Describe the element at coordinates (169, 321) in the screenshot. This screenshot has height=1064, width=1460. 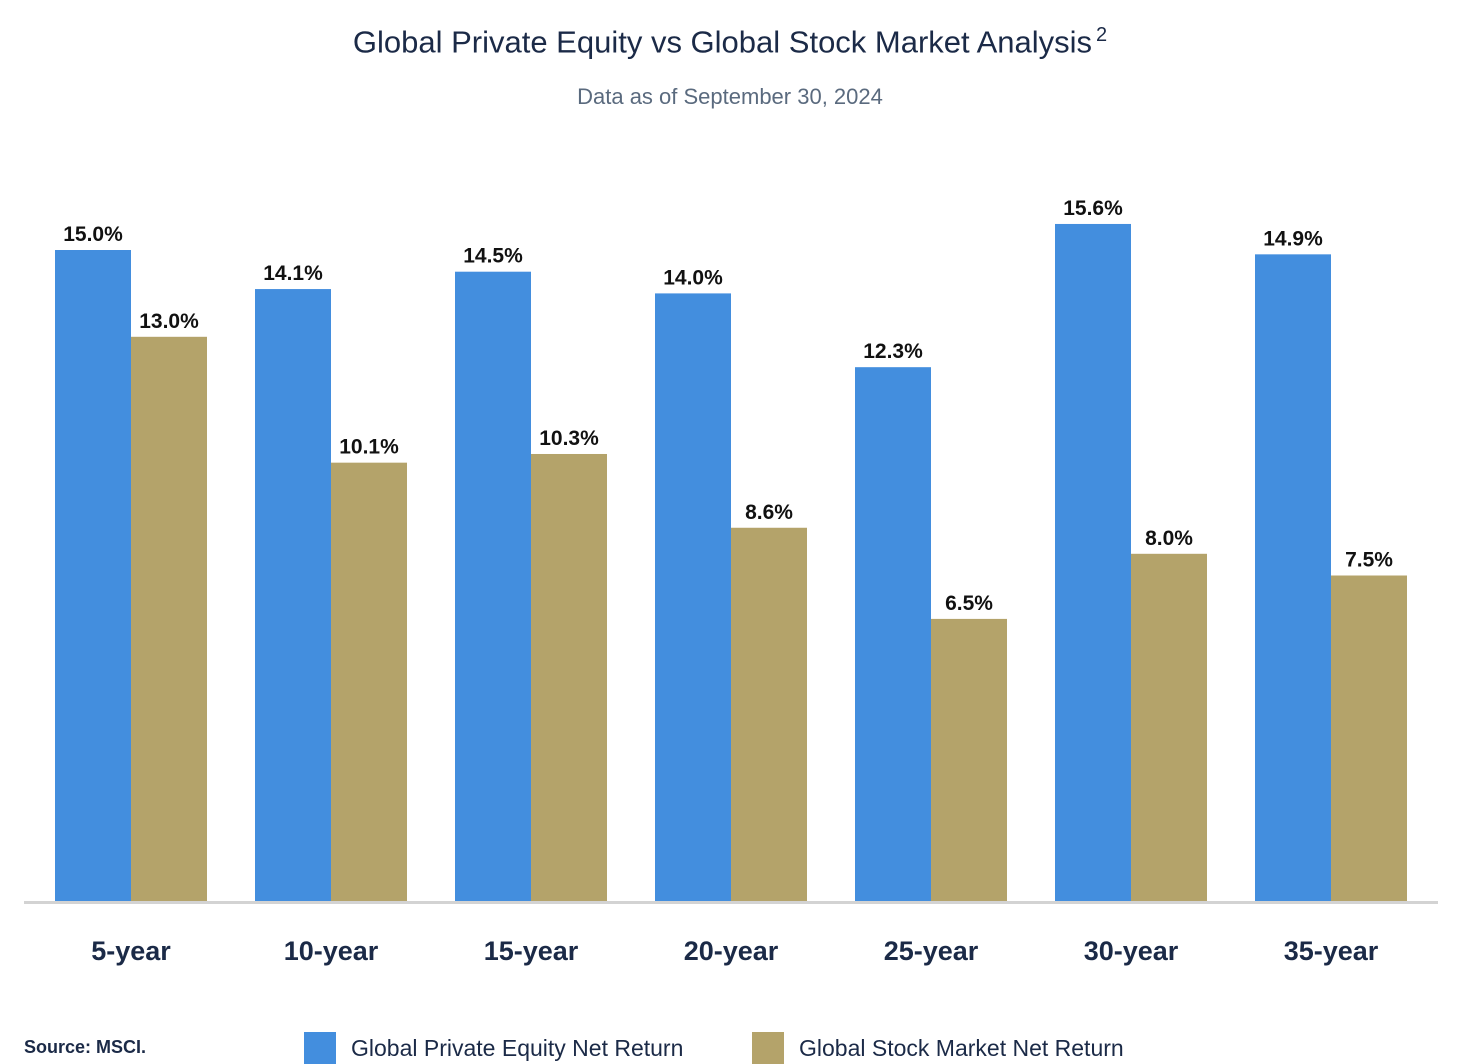
I see `data-label-stock-market-5-year: 13.0%` at that location.